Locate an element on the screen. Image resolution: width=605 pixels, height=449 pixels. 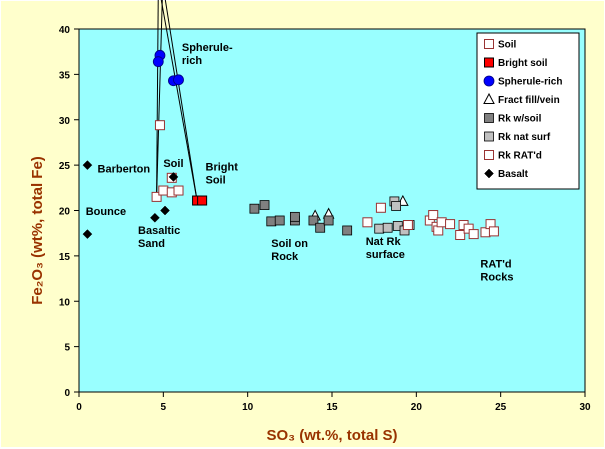
annotation-label: Soil on Rock is located at coordinates (289, 250).